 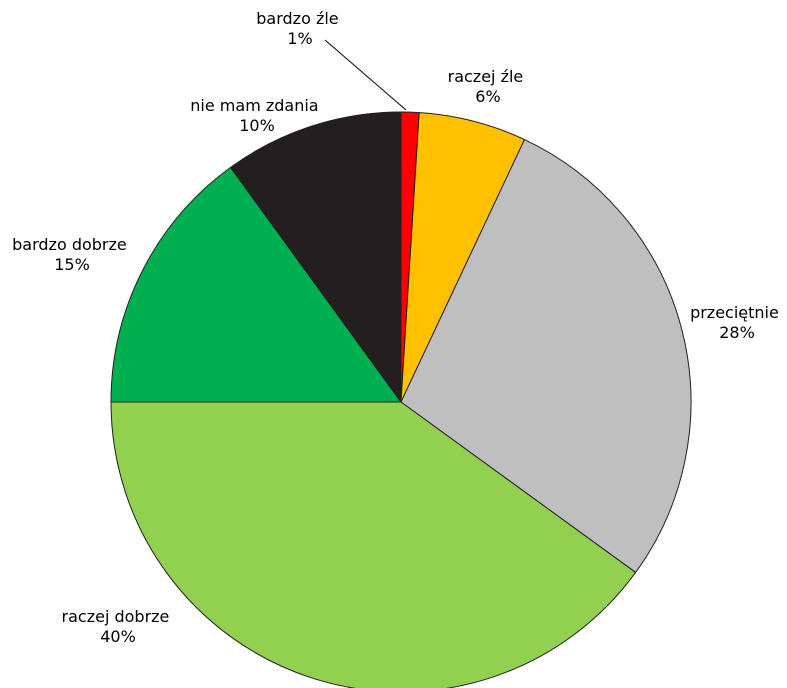 I want to click on slice-label-raczej-zle: raczej źle 6%, so click(x=488, y=86).